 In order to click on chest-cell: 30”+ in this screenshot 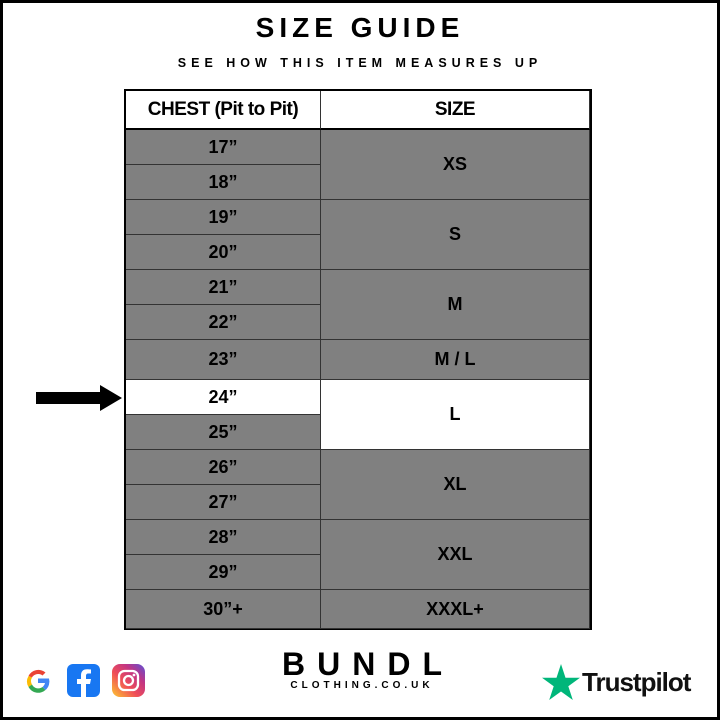, I will do `click(223, 609)`.